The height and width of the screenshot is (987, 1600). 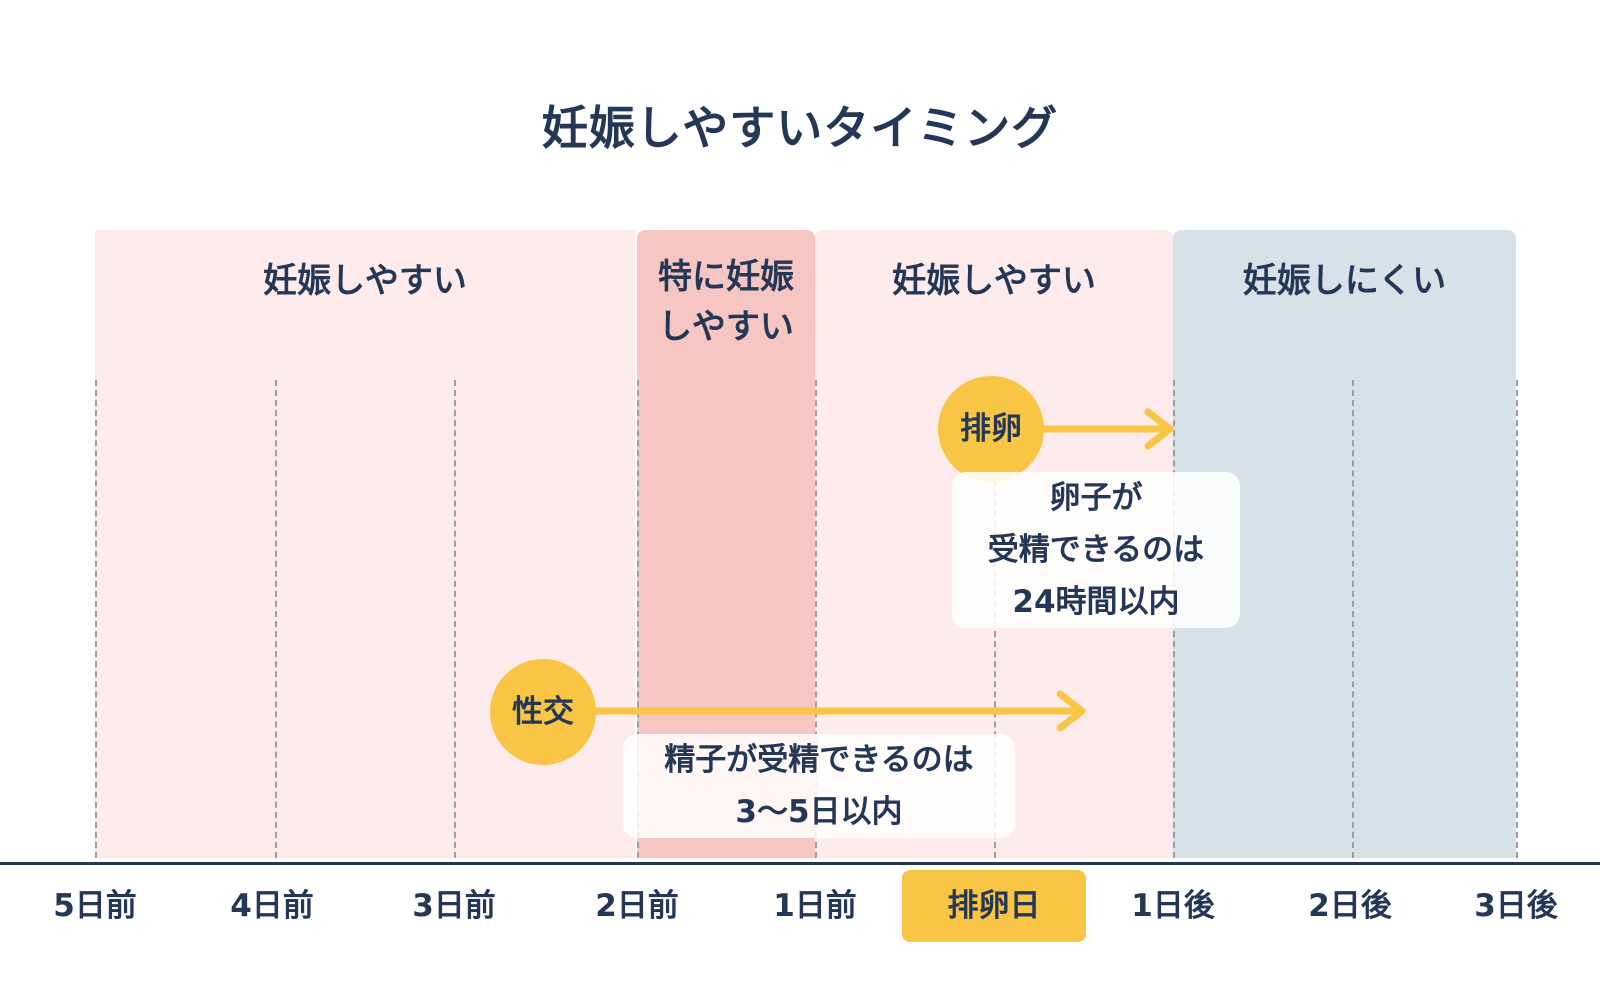 I want to click on gridline-2-days-after, so click(x=1353, y=619).